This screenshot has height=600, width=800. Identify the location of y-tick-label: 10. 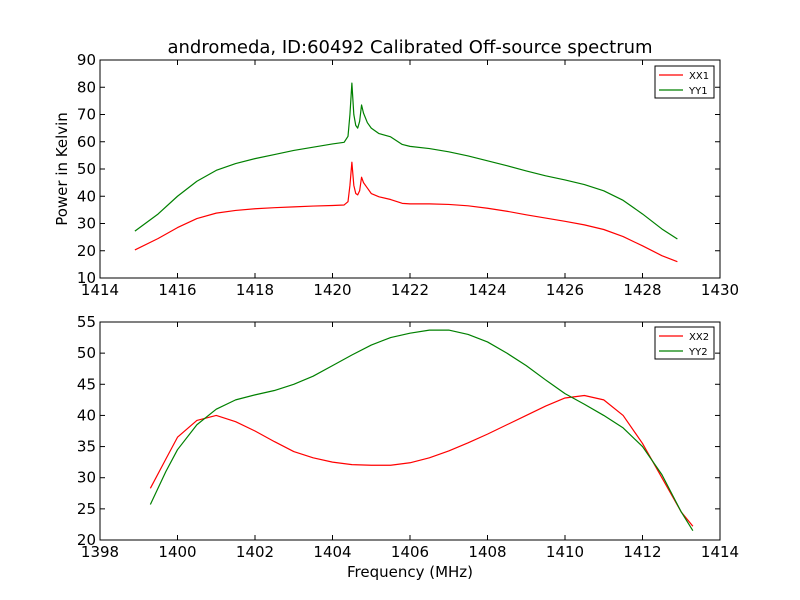
(86, 278).